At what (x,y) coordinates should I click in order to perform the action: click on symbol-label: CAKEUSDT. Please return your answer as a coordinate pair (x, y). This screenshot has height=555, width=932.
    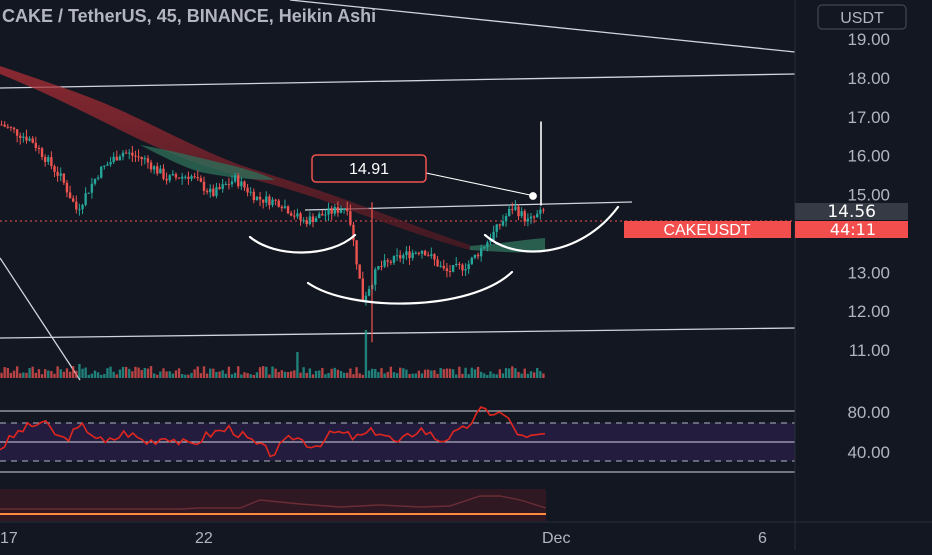
    Looking at the image, I should click on (706, 230).